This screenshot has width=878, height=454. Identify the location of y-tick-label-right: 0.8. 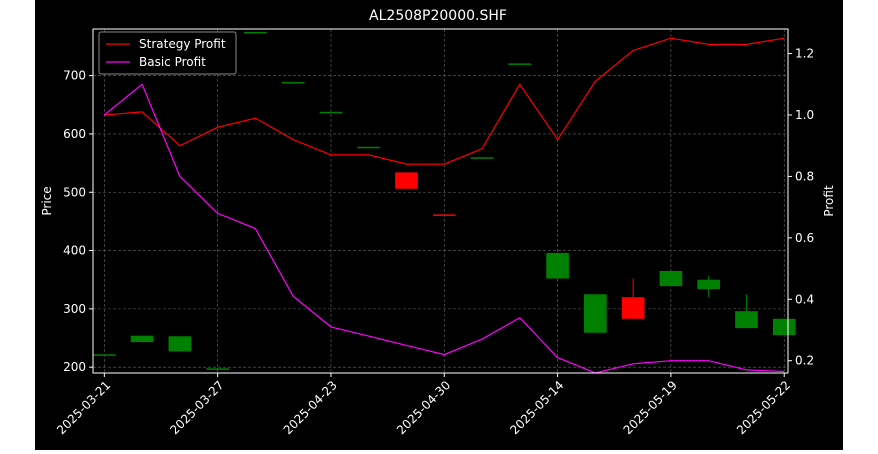
(804, 176).